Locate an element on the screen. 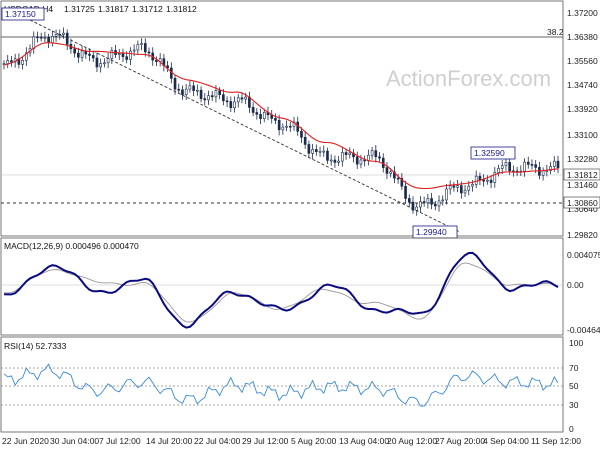 The width and height of the screenshot is (600, 450). rsi-y-tick: 70 is located at coordinates (574, 368).